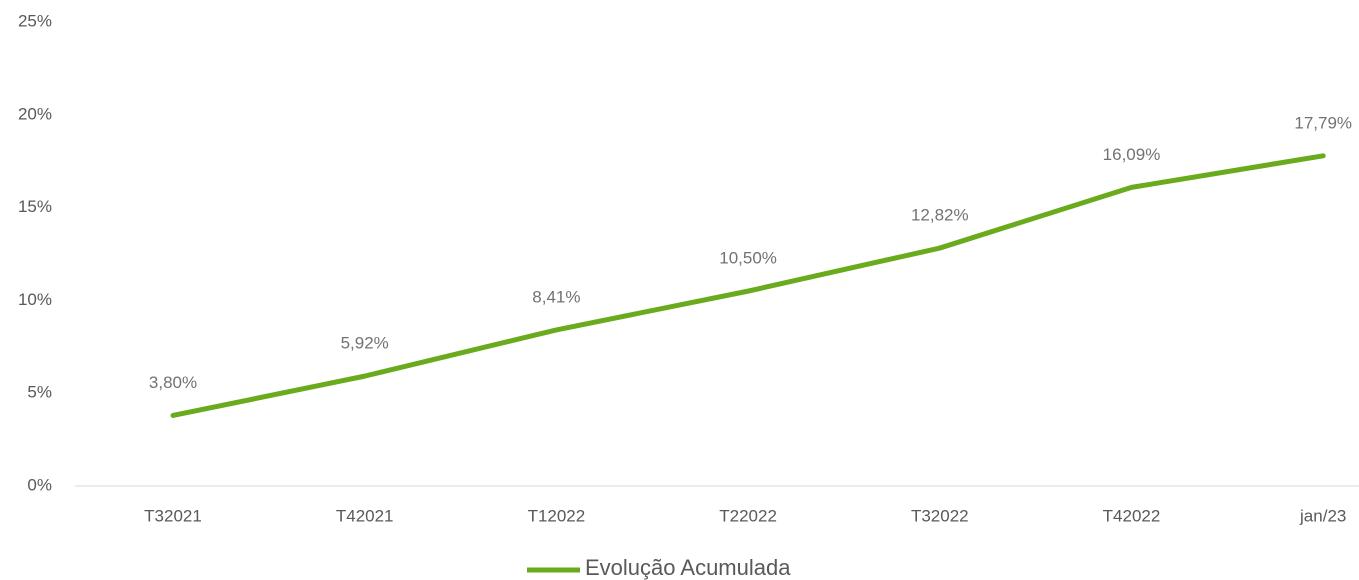  What do you see at coordinates (39, 484) in the screenshot?
I see `y-tick-label: 0%` at bounding box center [39, 484].